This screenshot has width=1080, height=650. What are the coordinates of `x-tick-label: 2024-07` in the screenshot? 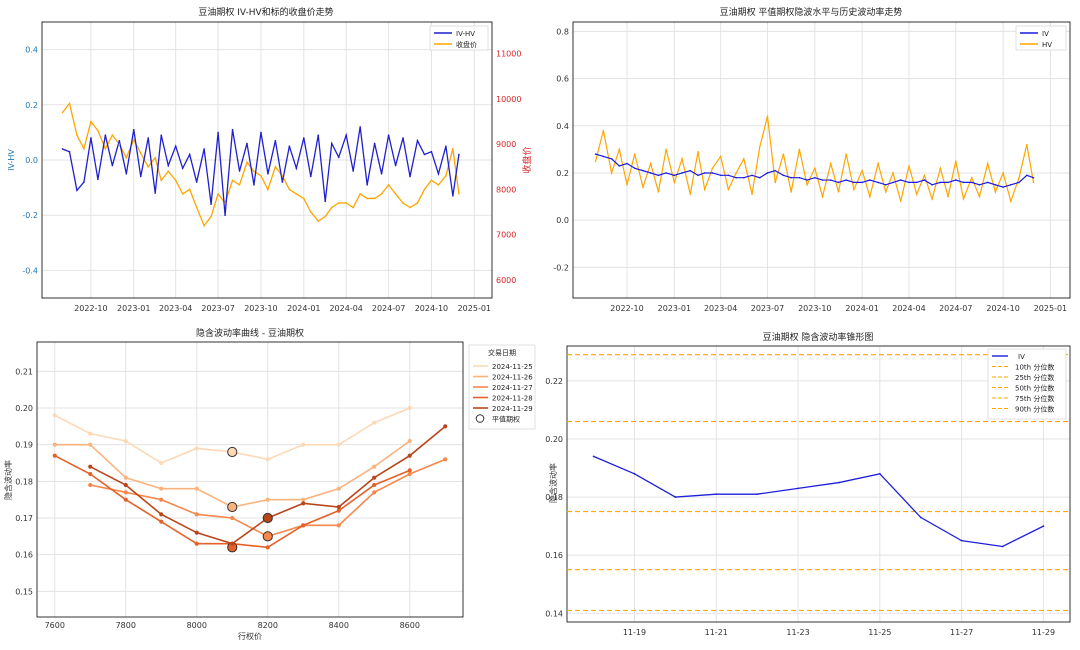 It's located at (388, 308).